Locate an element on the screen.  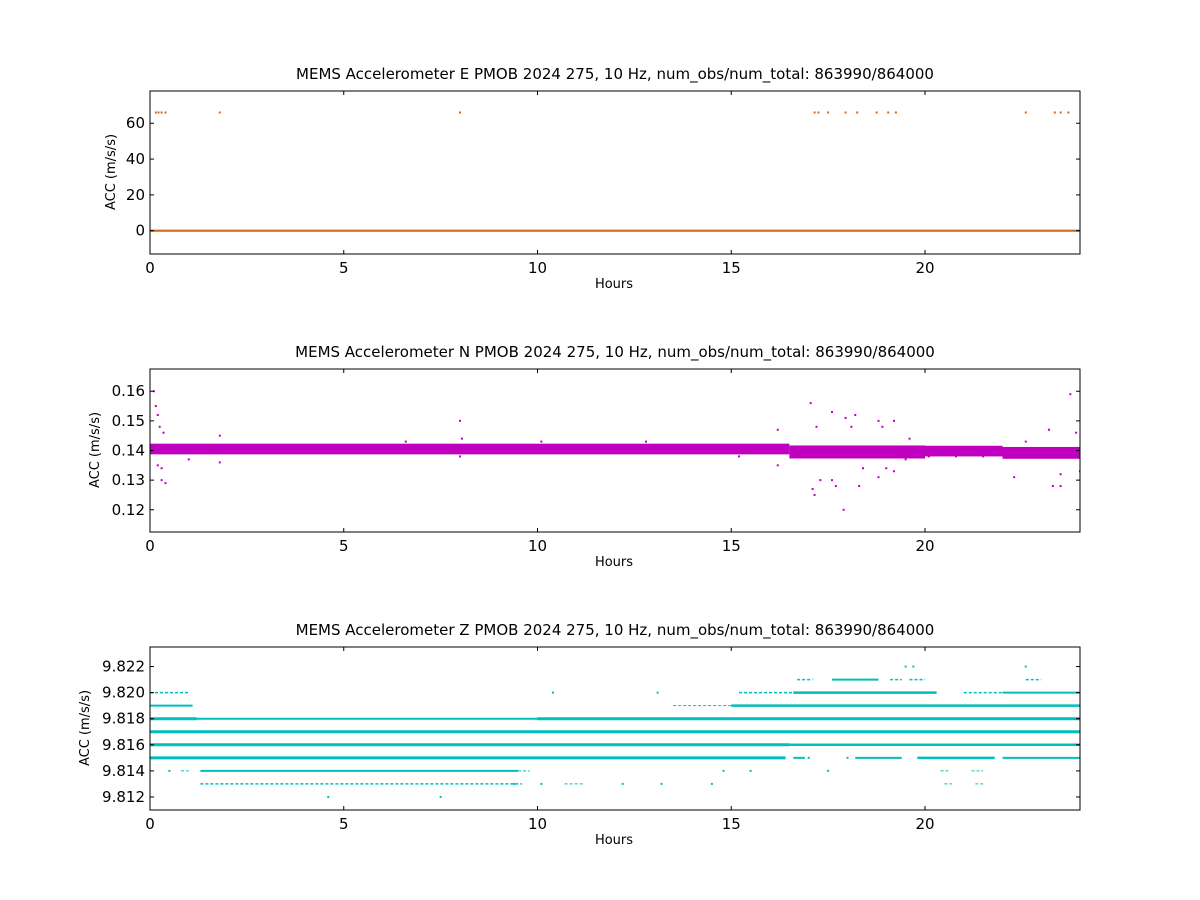
y-tick-label: 9.820 is located at coordinates (123, 693).